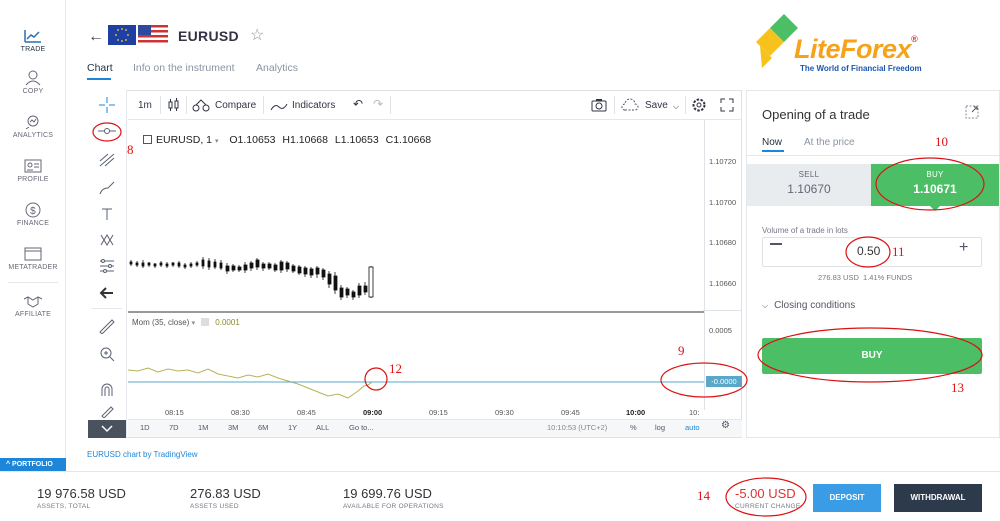 This screenshot has width=1000, height=521. Describe the element at coordinates (935, 189) in the screenshot. I see `buy-price: 1.10671` at that location.